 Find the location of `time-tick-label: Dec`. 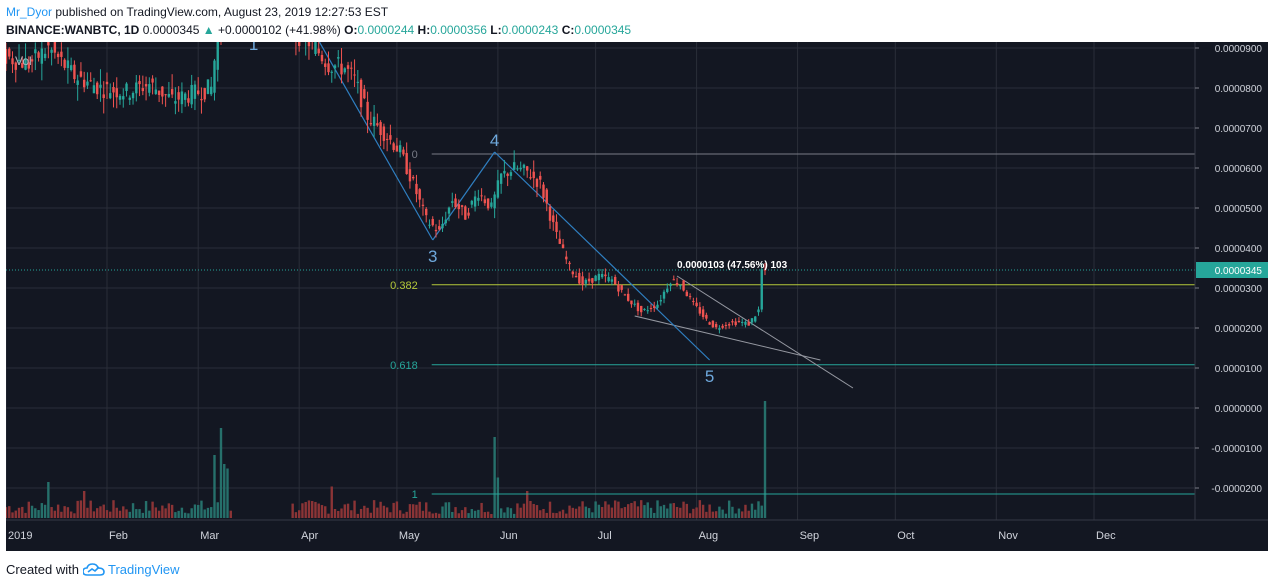

time-tick-label: Dec is located at coordinates (1106, 536).